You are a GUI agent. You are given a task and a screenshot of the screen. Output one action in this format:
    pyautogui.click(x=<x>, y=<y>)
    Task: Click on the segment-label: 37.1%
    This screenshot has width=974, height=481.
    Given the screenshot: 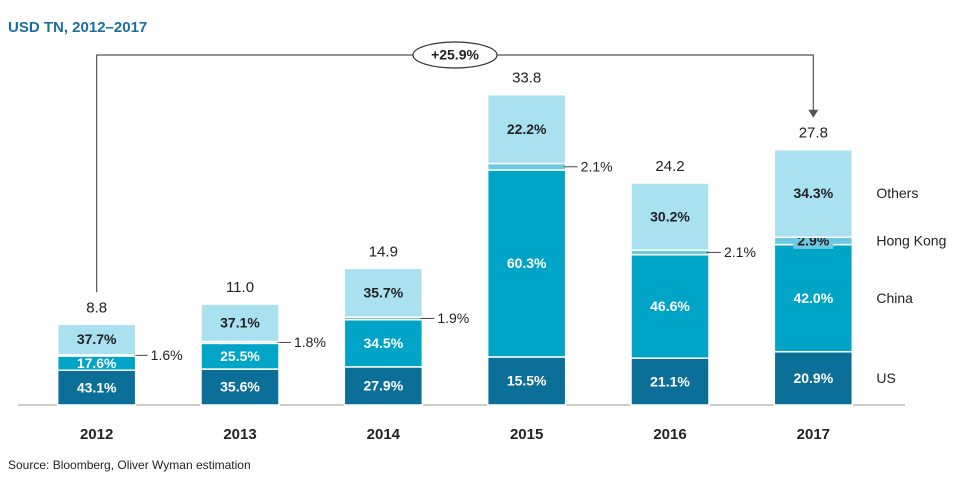 What is the action you would take?
    pyautogui.click(x=240, y=323)
    